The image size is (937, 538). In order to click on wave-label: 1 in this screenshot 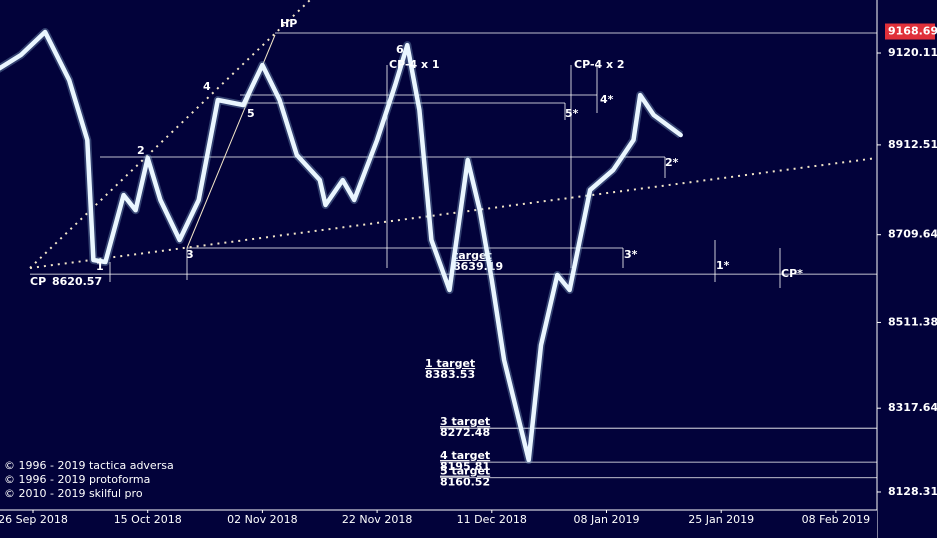, I will do `click(100, 266)`.